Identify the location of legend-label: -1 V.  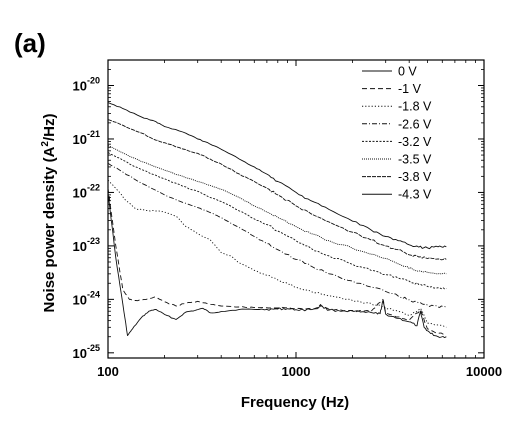
(410, 89).